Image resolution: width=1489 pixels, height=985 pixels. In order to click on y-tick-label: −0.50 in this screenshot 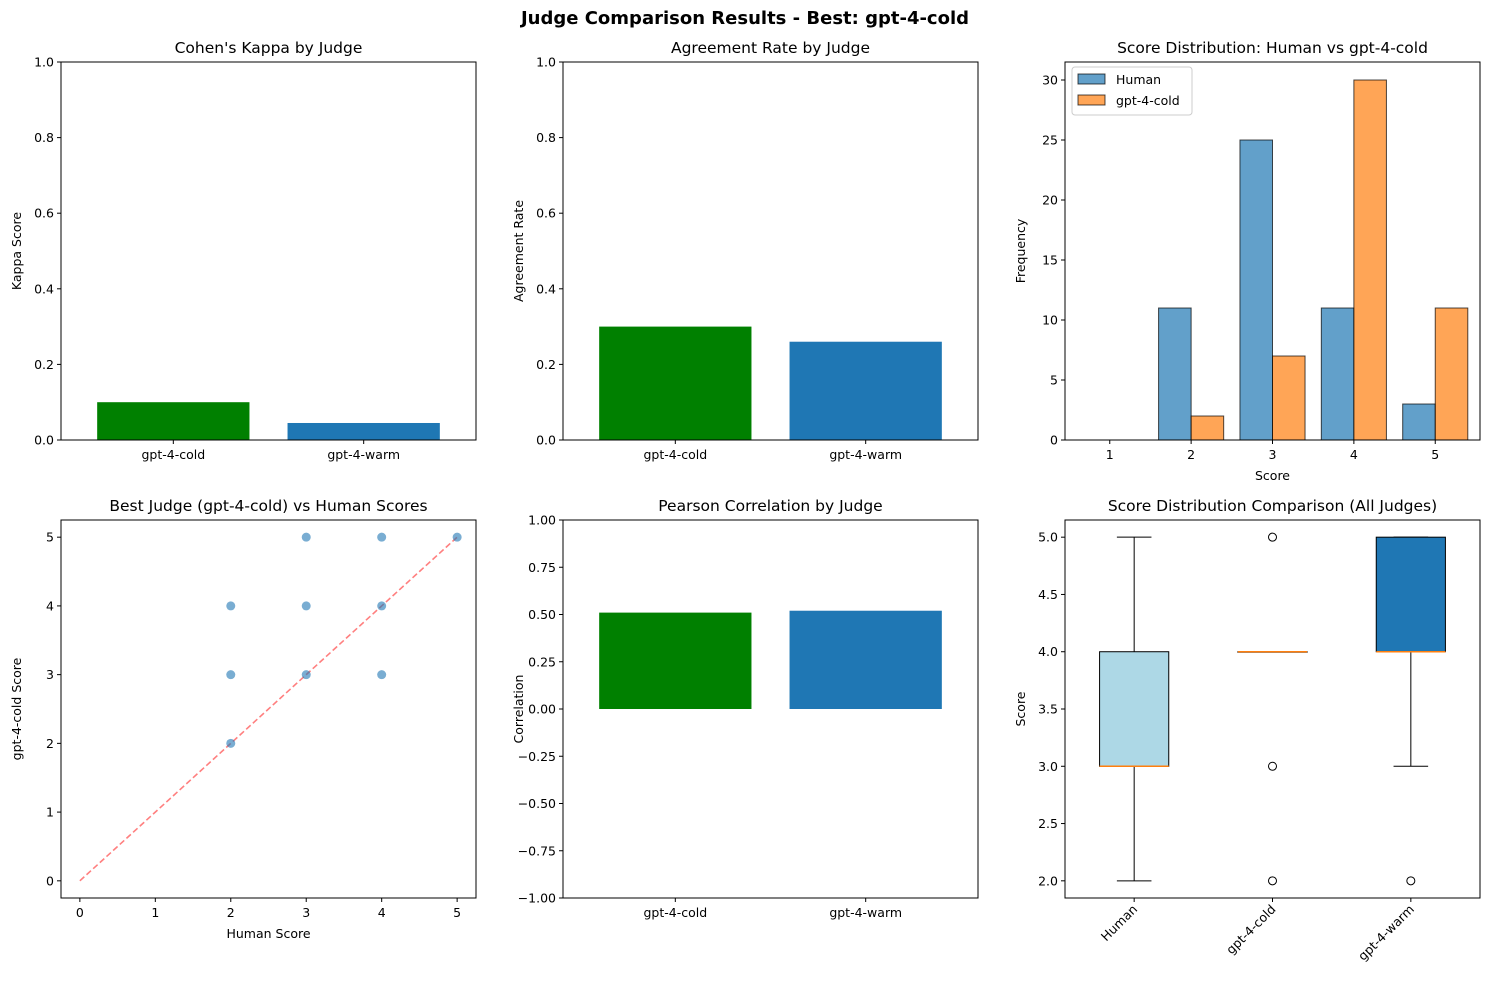, I will do `click(537, 803)`.